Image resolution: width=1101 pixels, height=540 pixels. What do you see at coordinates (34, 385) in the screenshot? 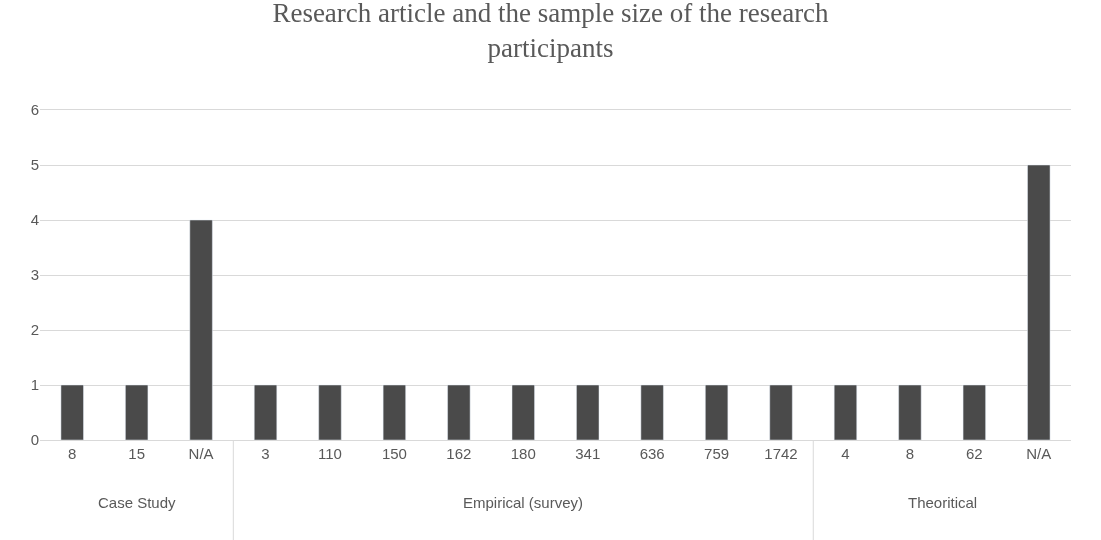
I see `y-tick-label: 1` at bounding box center [34, 385].